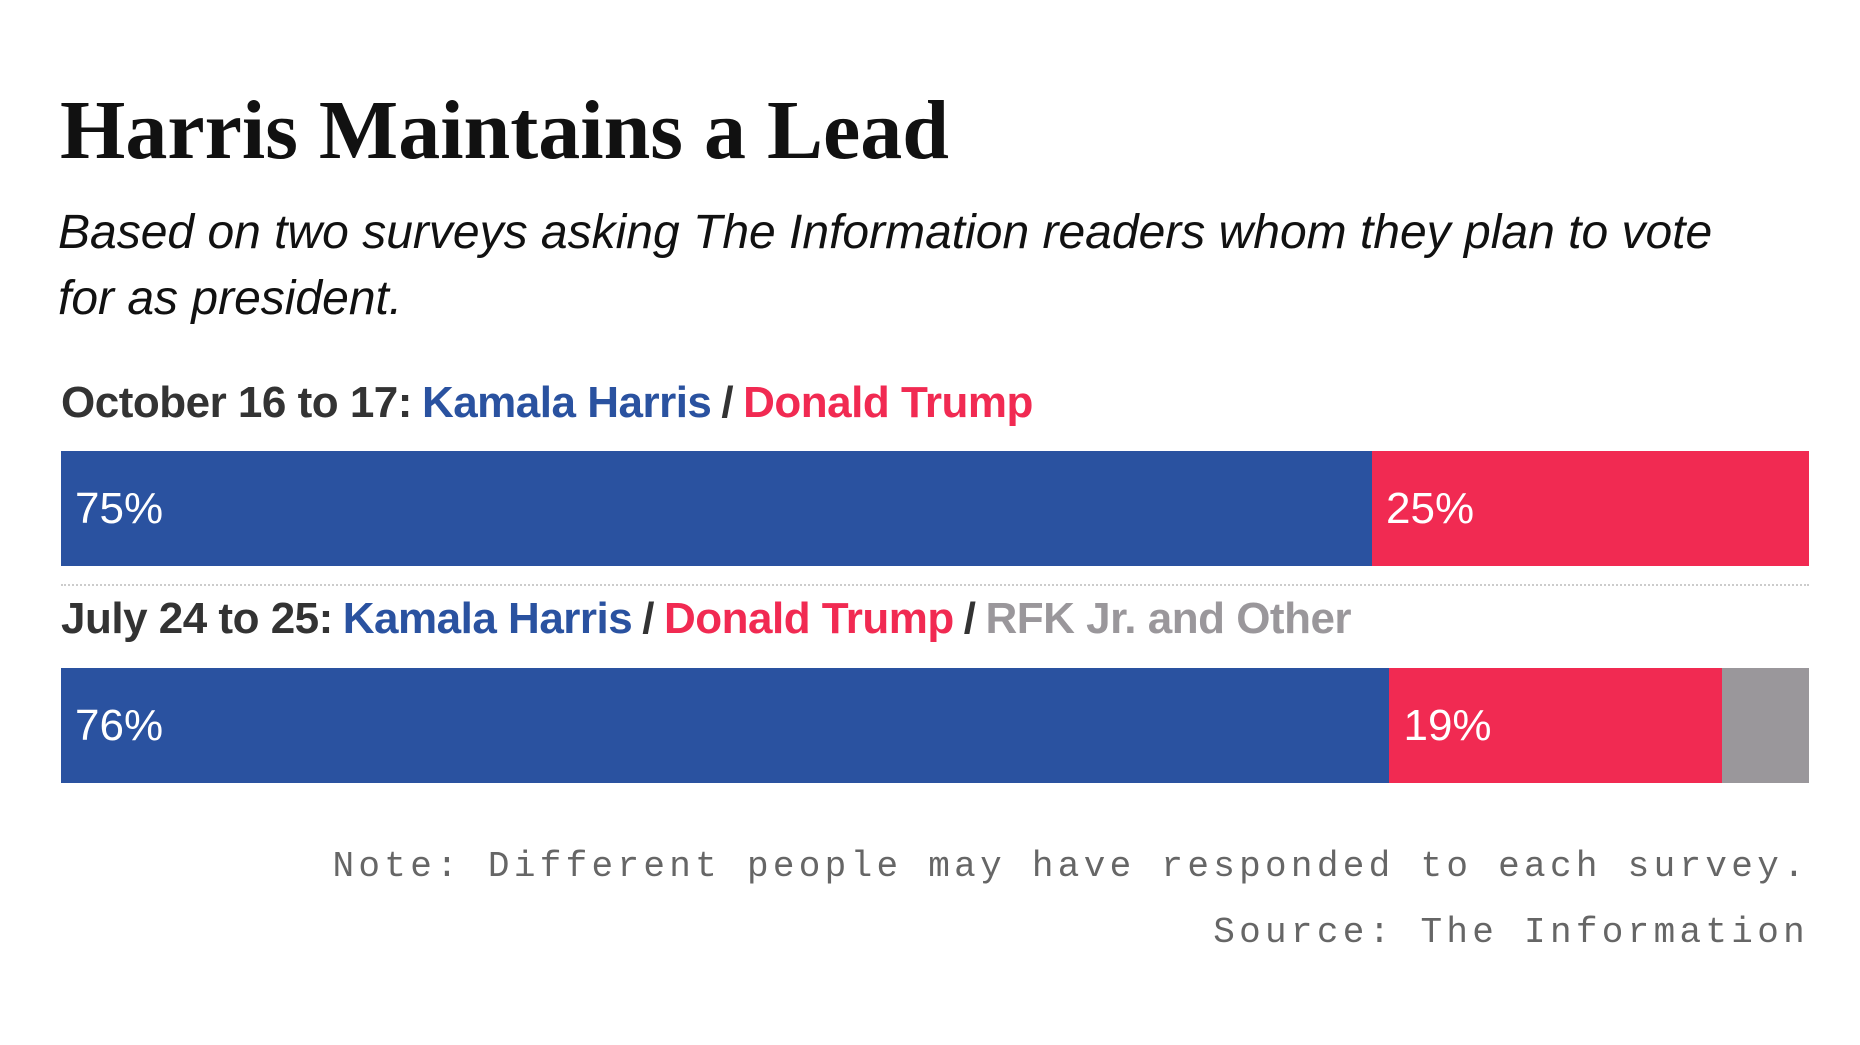 The width and height of the screenshot is (1860, 1045). What do you see at coordinates (505, 130) in the screenshot?
I see `chart-title: Harris Maintains a Lead` at bounding box center [505, 130].